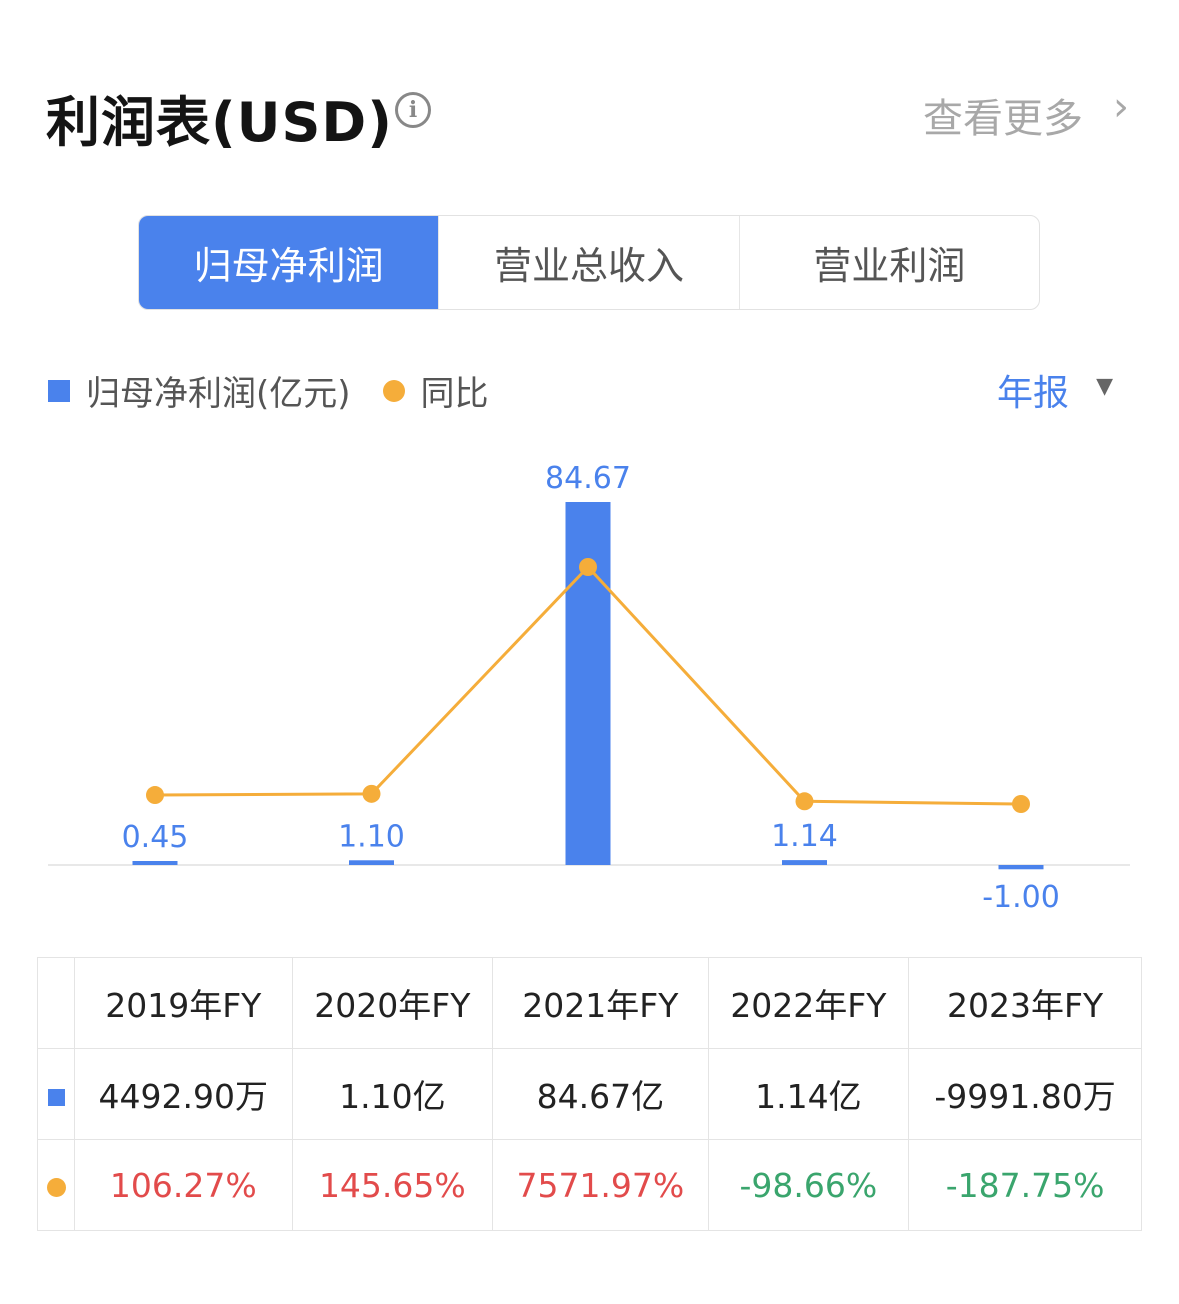 The height and width of the screenshot is (1304, 1179). Describe the element at coordinates (588, 478) in the screenshot. I see `bar-label: 84.67` at that location.